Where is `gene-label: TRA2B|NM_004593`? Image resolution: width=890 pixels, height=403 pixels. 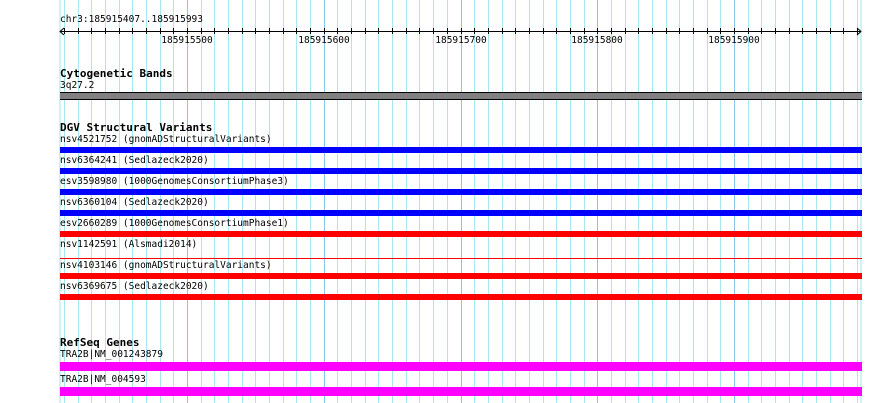
gene-label: TRA2B|NM_004593 is located at coordinates (103, 379).